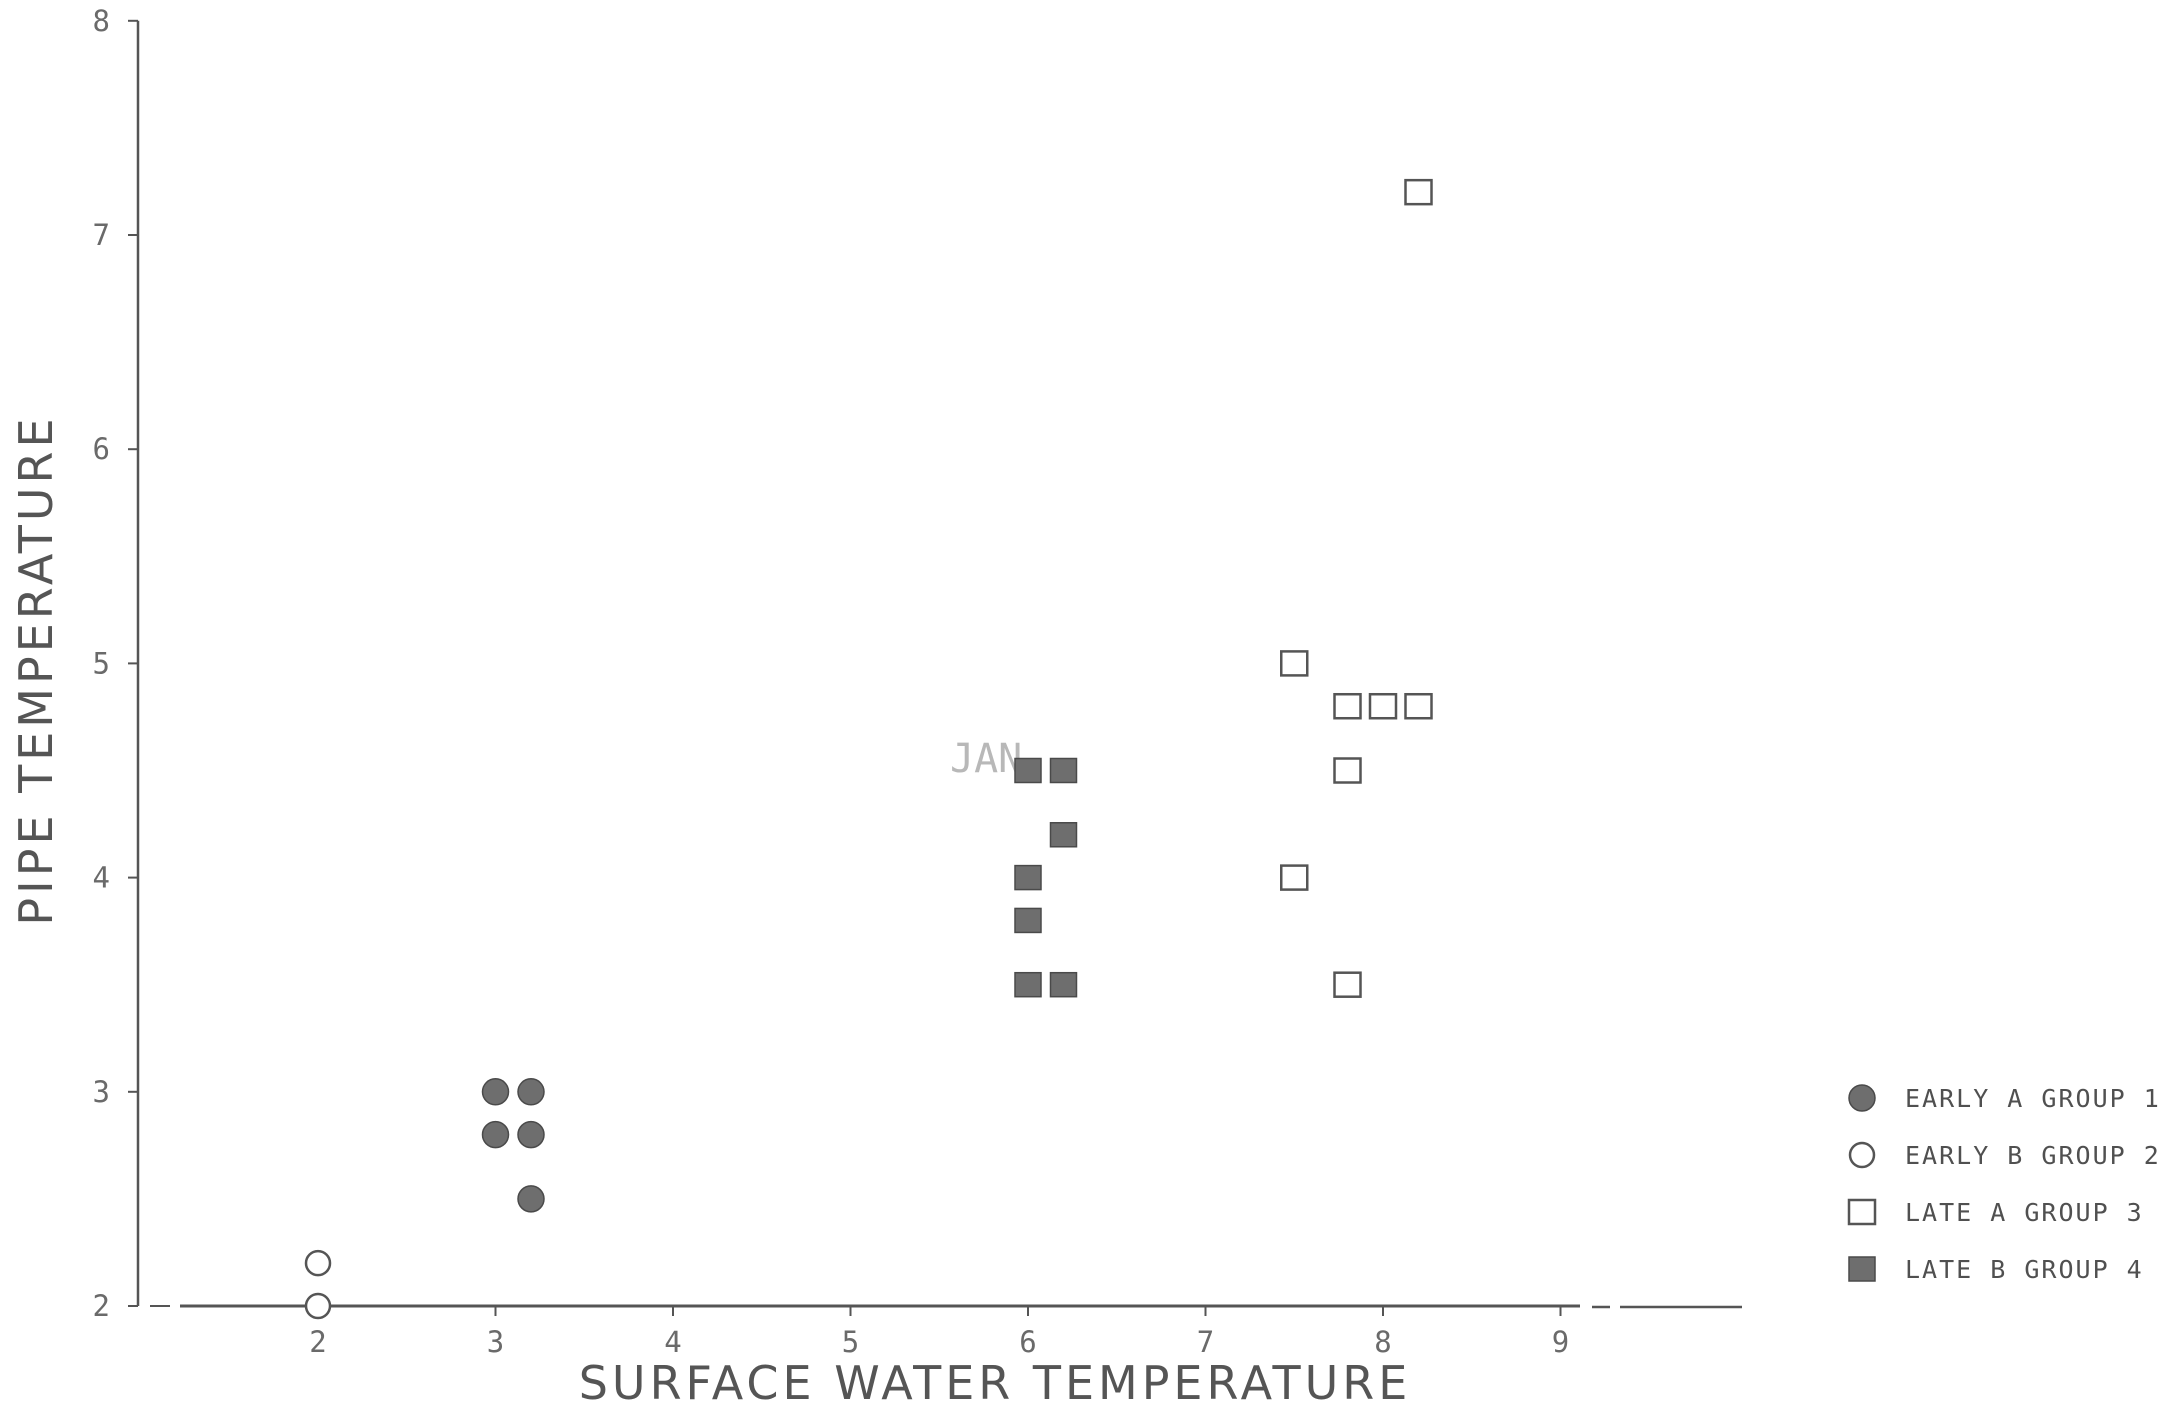  What do you see at coordinates (672, 1342) in the screenshot?
I see `x-tick-label: 4` at bounding box center [672, 1342].